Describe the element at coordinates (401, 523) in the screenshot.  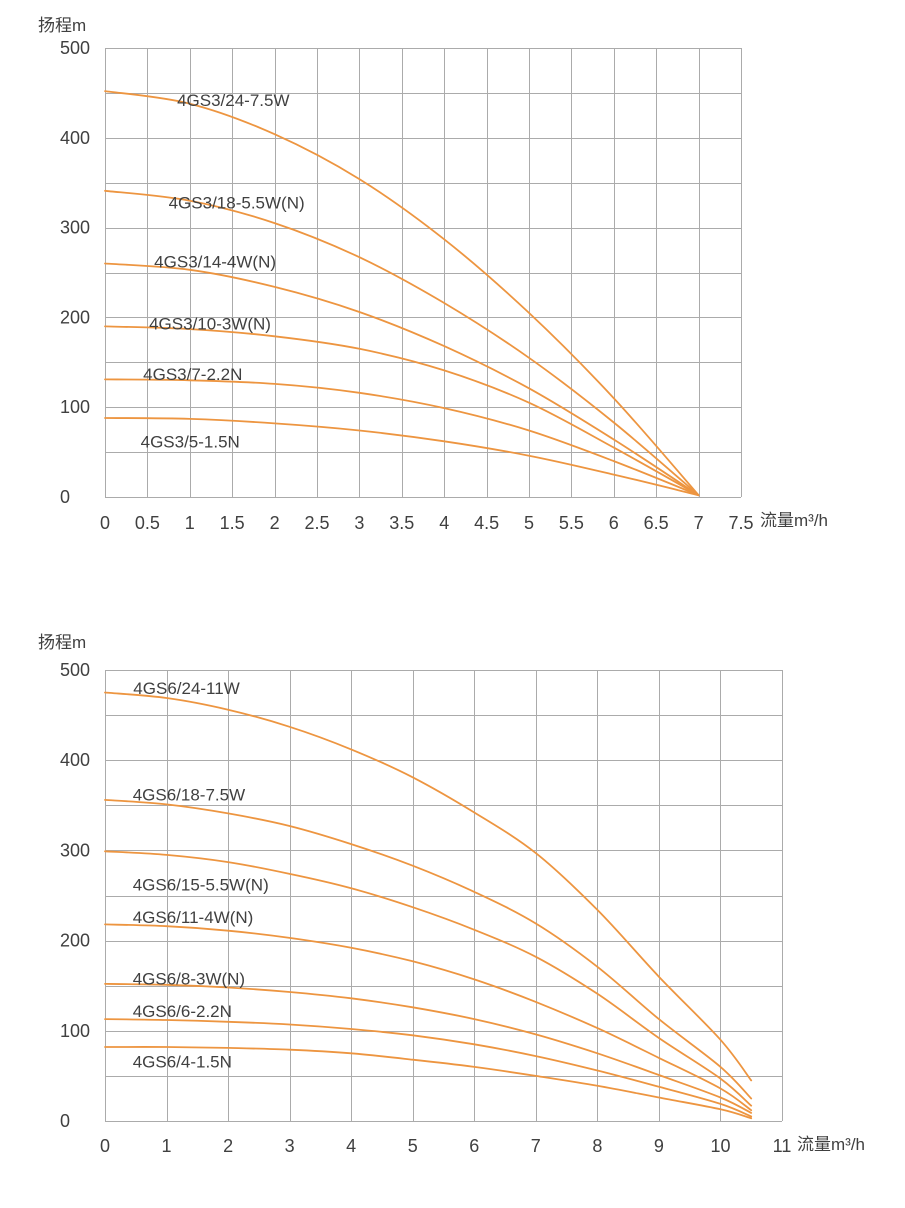
I see `x-tick-label: 3.5` at that location.